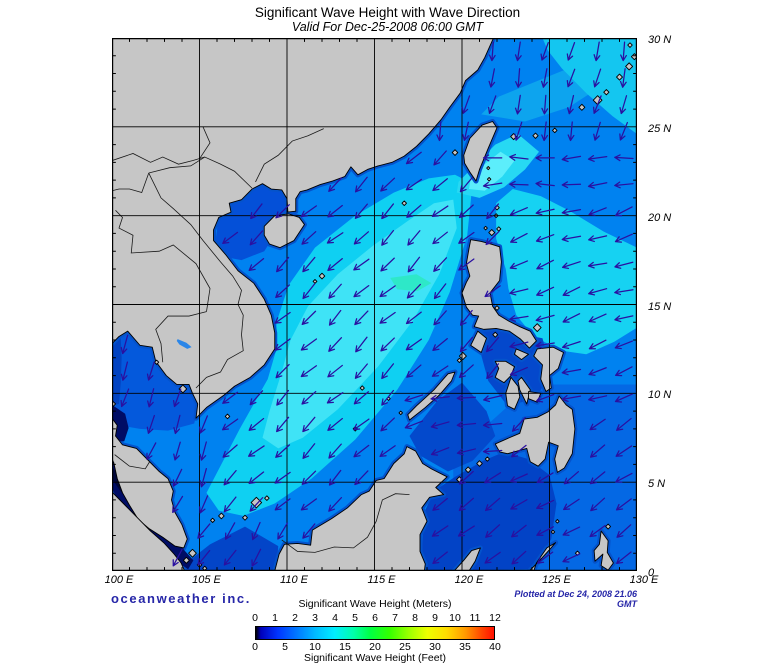  Describe the element at coordinates (345, 647) in the screenshot. I see `colorbar-feet-tick: 15` at that location.